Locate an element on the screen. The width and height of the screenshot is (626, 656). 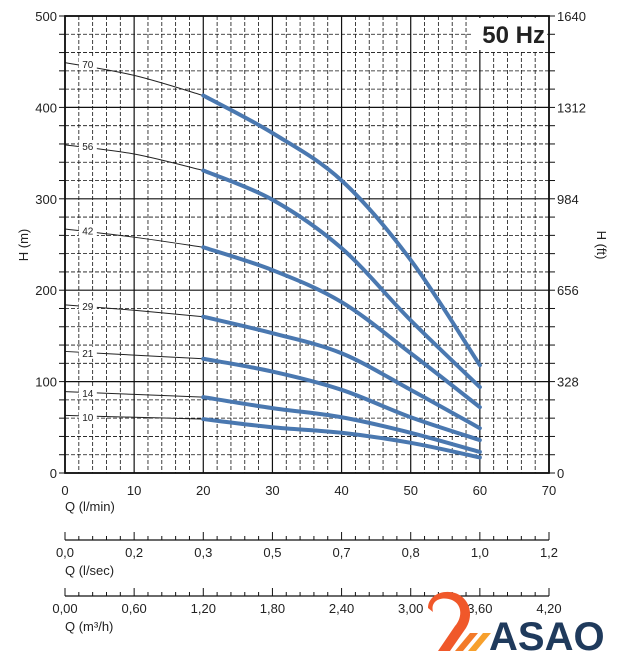
secondary-tick-label: 4,20 is located at coordinates (548, 608).